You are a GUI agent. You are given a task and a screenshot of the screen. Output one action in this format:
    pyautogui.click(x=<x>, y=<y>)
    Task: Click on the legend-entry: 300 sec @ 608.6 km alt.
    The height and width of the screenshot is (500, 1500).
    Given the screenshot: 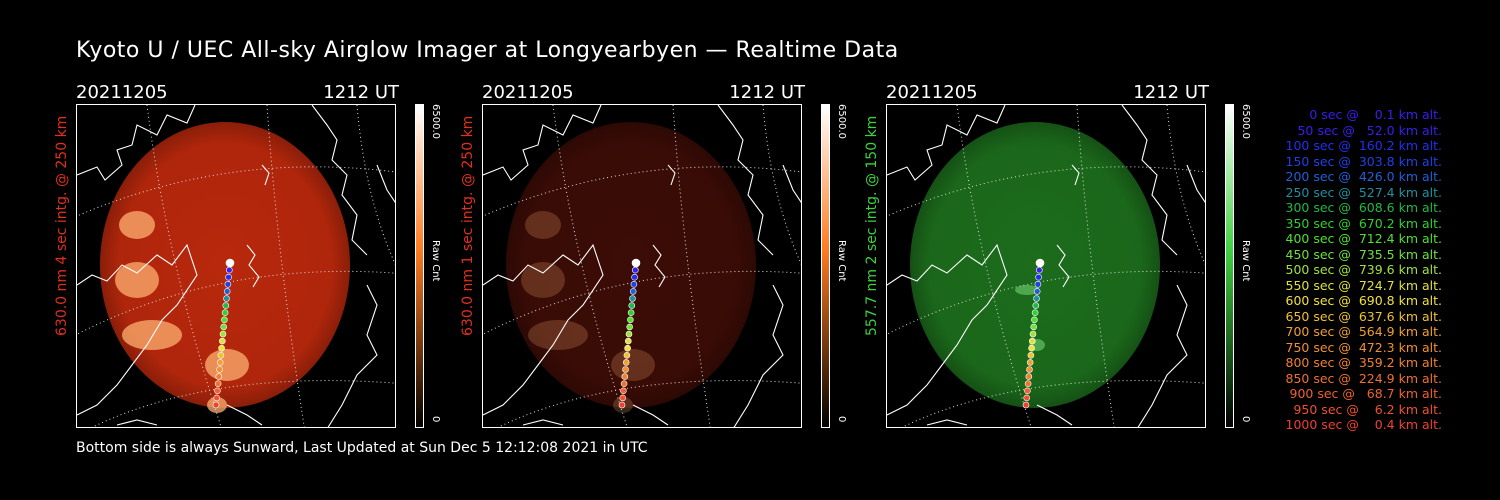 What is the action you would take?
    pyautogui.click(x=1362, y=207)
    